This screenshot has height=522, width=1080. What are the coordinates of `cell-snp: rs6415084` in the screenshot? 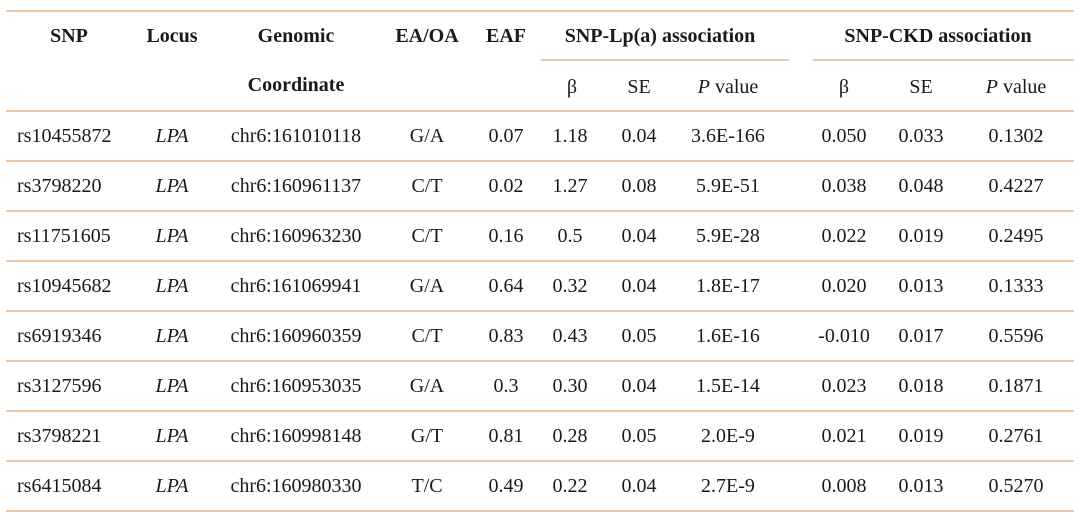 It's located at (59, 486).